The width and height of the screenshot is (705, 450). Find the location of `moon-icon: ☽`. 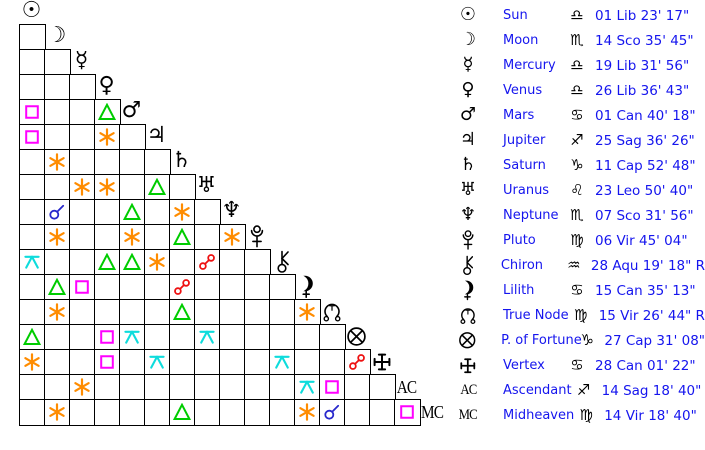

moon-icon: ☽ is located at coordinates (468, 39).